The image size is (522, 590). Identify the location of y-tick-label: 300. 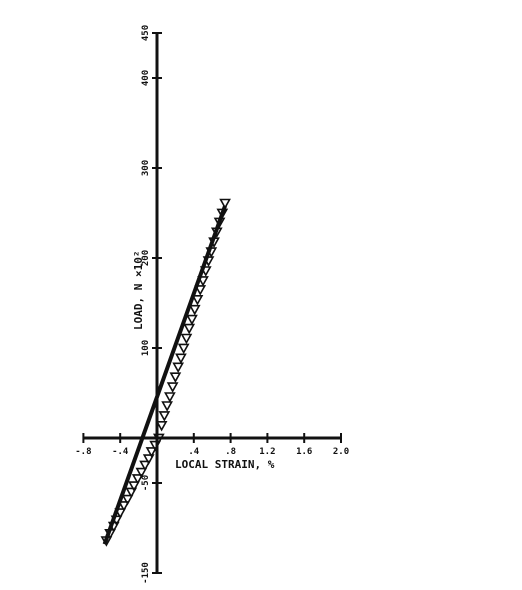
(146, 168).